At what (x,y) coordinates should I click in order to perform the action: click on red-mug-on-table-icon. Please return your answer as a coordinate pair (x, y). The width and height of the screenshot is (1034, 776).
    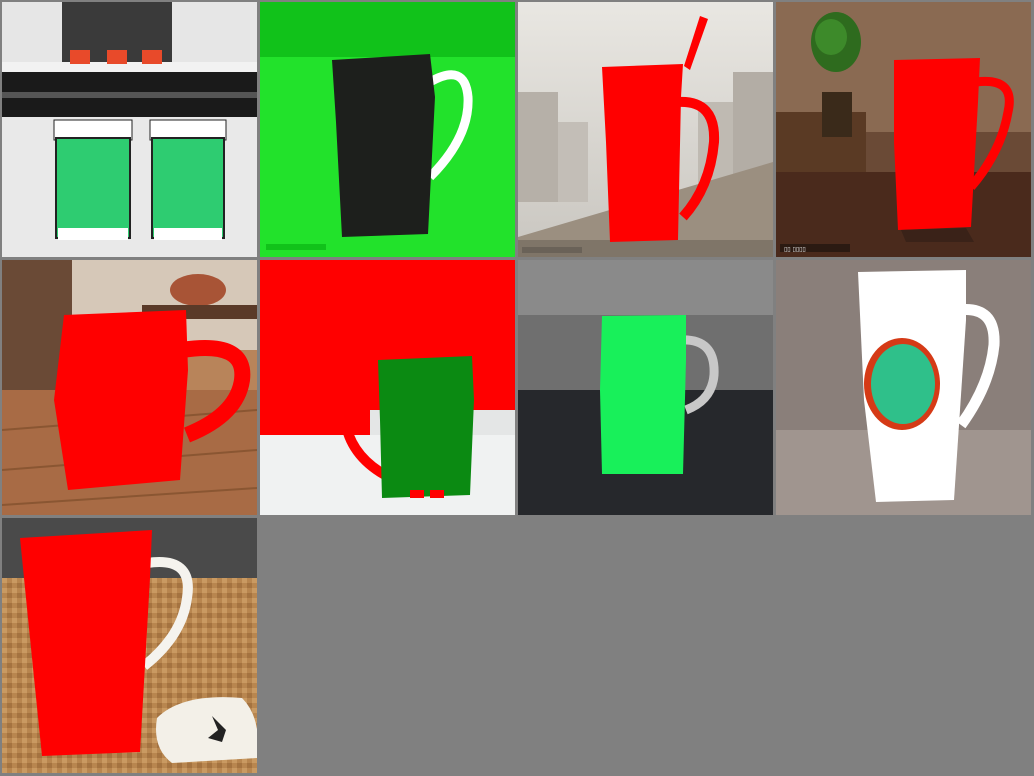
    Looking at the image, I should click on (129, 387).